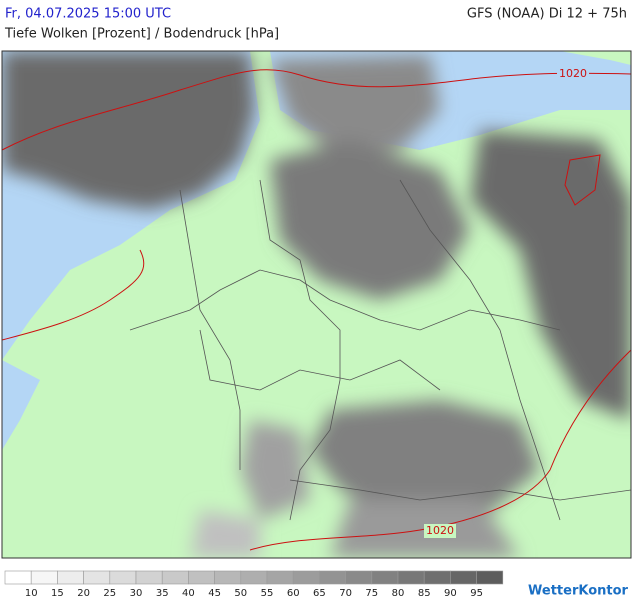 Image resolution: width=633 pixels, height=604 pixels. Describe the element at coordinates (319, 593) in the screenshot. I see `legend-label: 65` at that location.